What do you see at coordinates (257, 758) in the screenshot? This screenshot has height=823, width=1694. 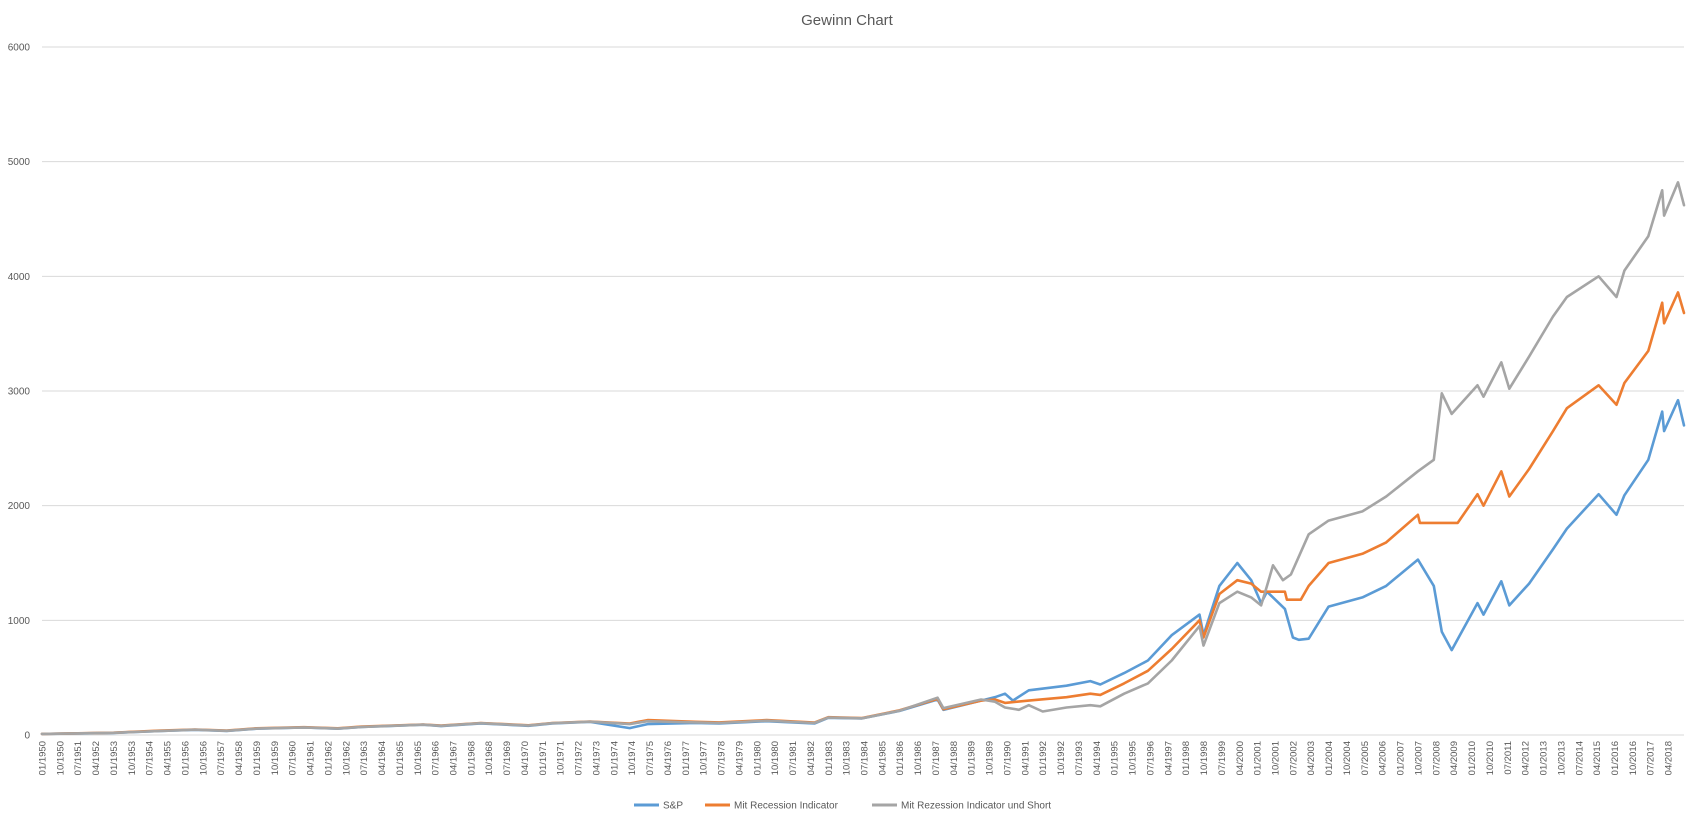 I see `x-tick-label: 01/1959` at bounding box center [257, 758].